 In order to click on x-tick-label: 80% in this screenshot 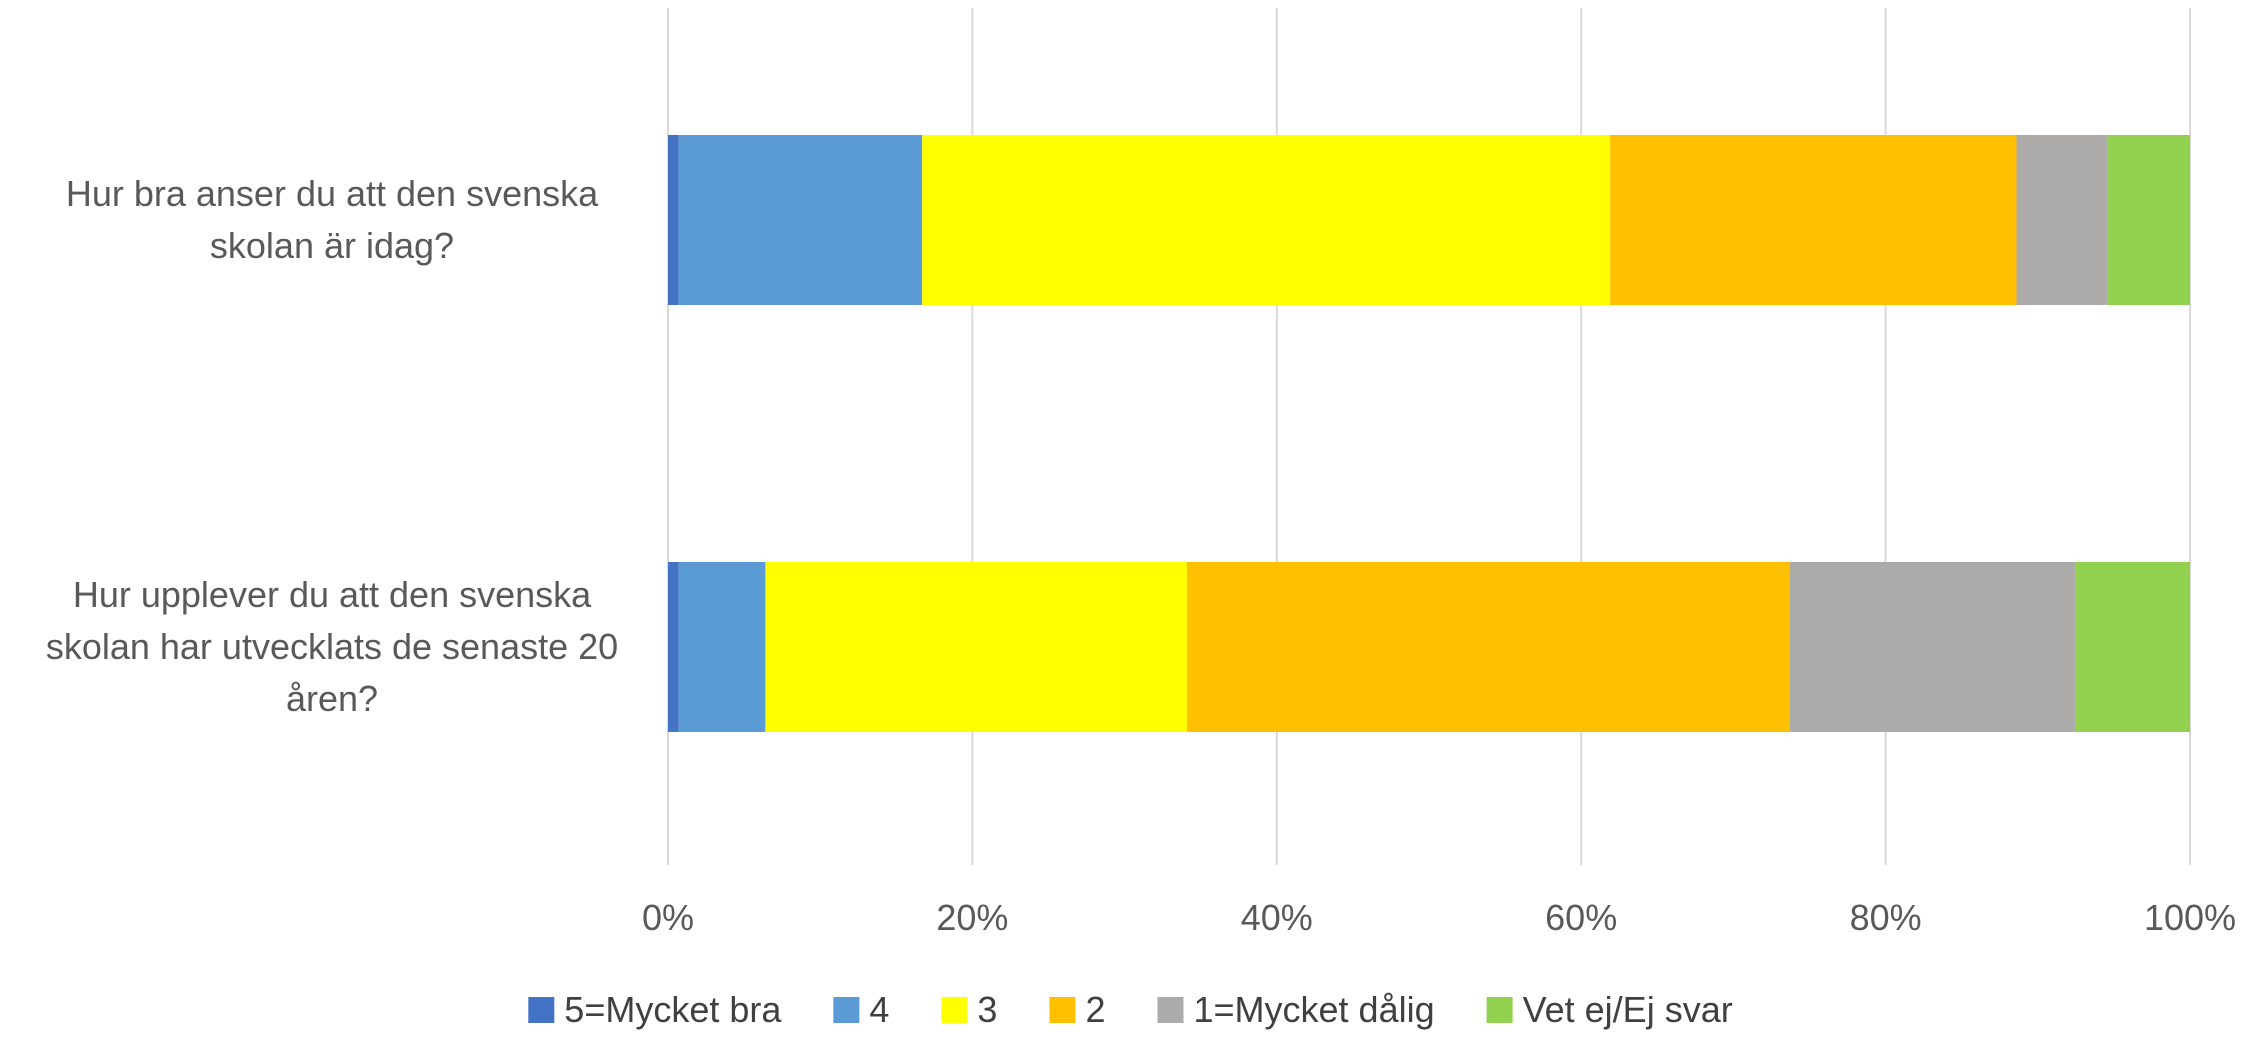, I will do `click(1886, 917)`.